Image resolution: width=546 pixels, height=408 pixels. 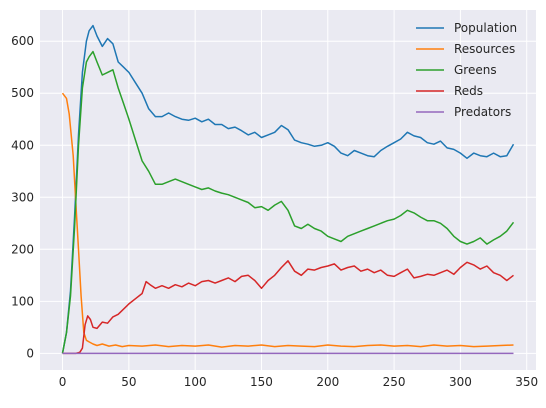 What do you see at coordinates (460, 382) in the screenshot?
I see `x-tick-label: 300` at bounding box center [460, 382].